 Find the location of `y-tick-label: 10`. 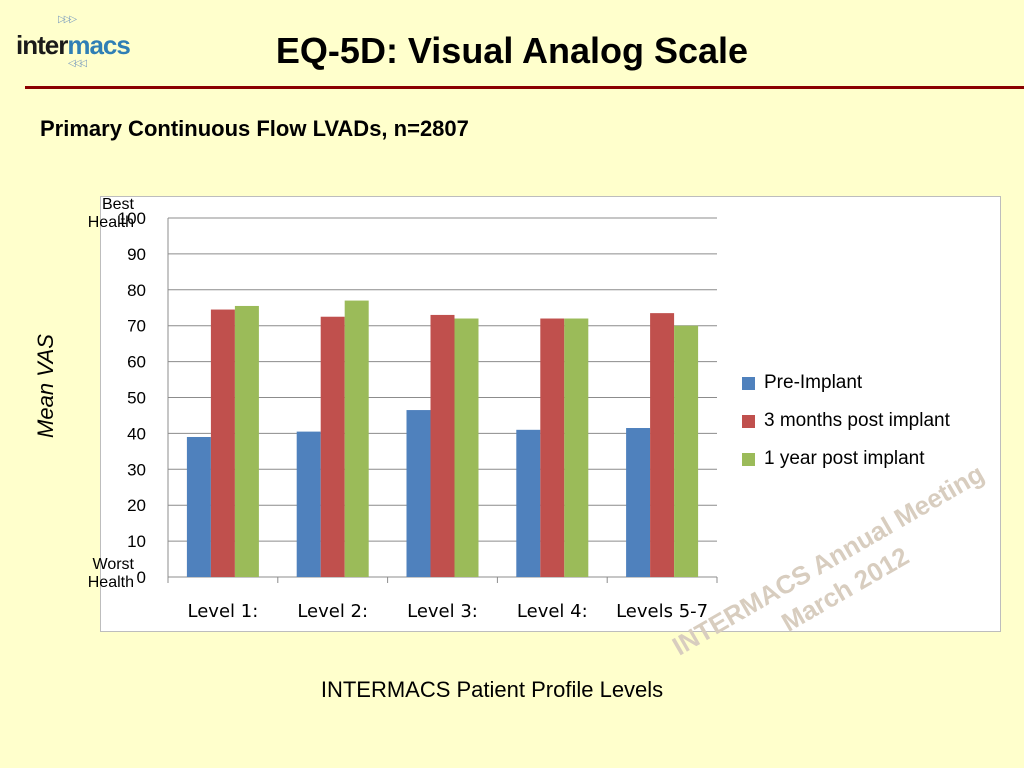

y-tick-label: 10 is located at coordinates (136, 541).